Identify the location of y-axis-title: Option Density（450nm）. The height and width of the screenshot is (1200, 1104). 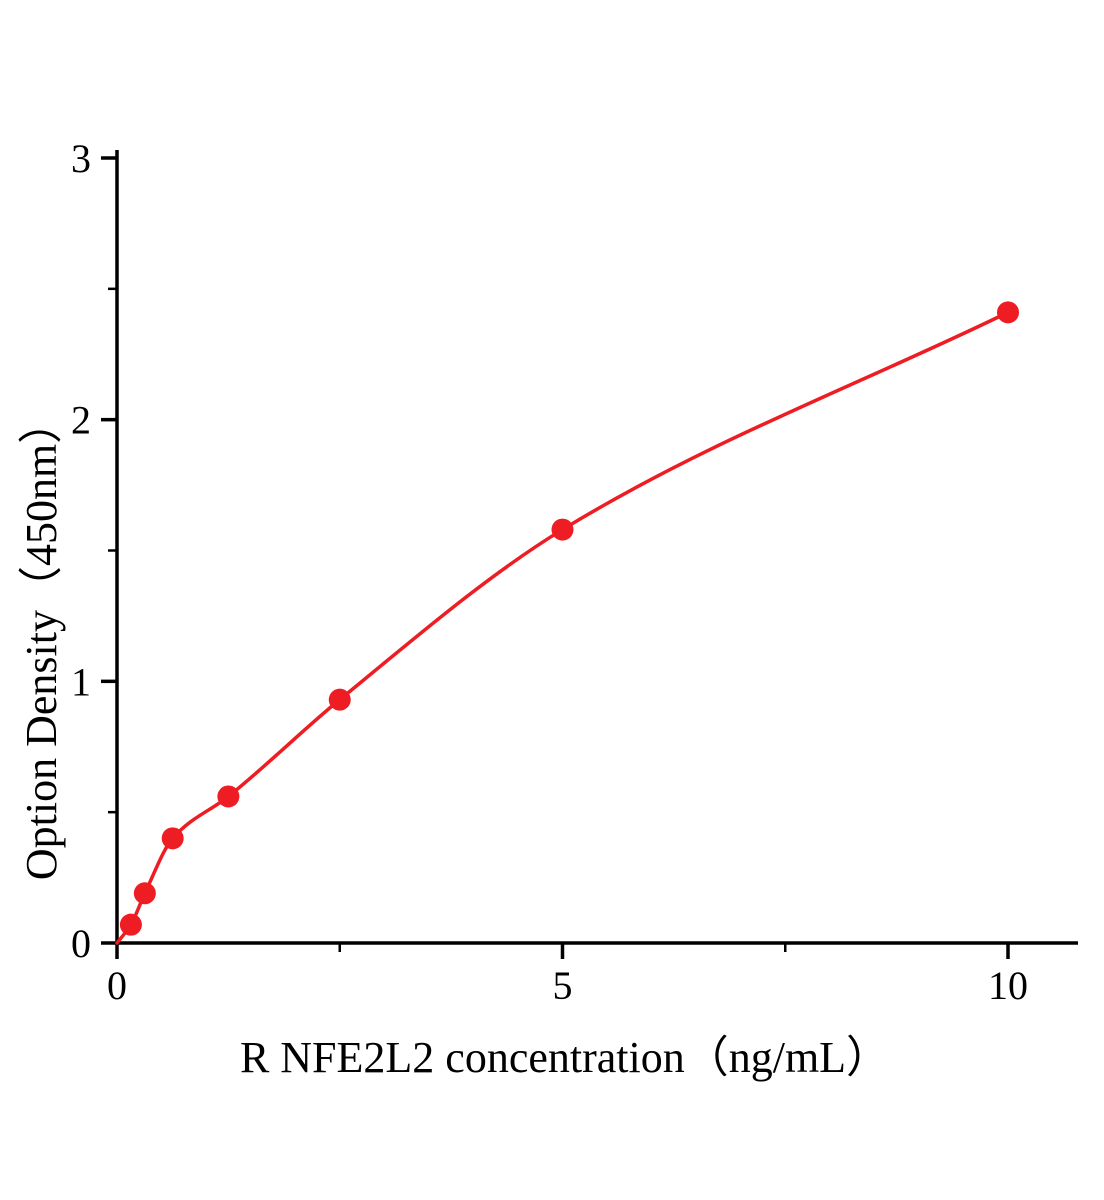
(41, 640).